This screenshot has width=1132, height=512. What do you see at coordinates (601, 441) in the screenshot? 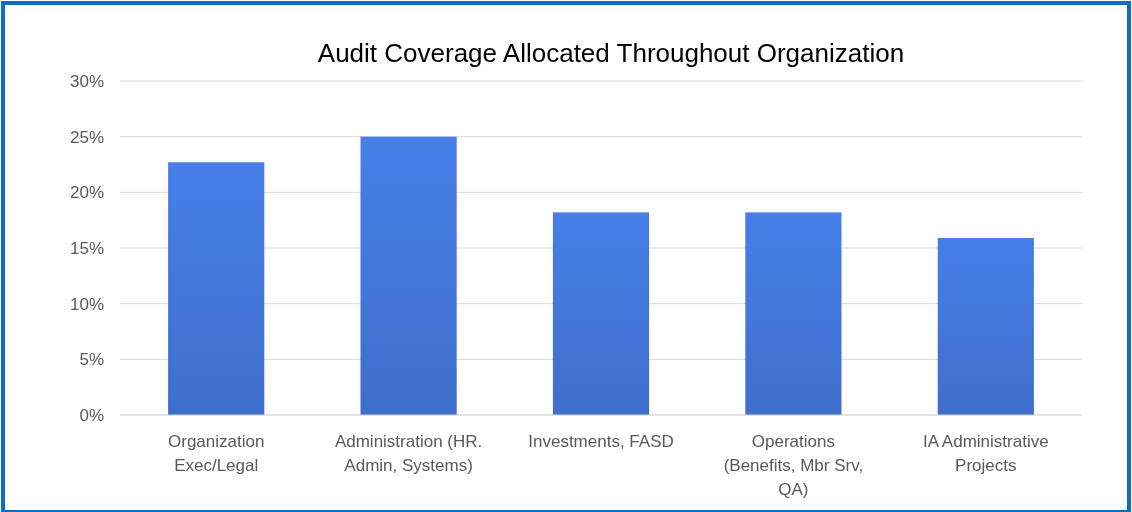
I see `x-tick-label: Investments, FASD` at bounding box center [601, 441].